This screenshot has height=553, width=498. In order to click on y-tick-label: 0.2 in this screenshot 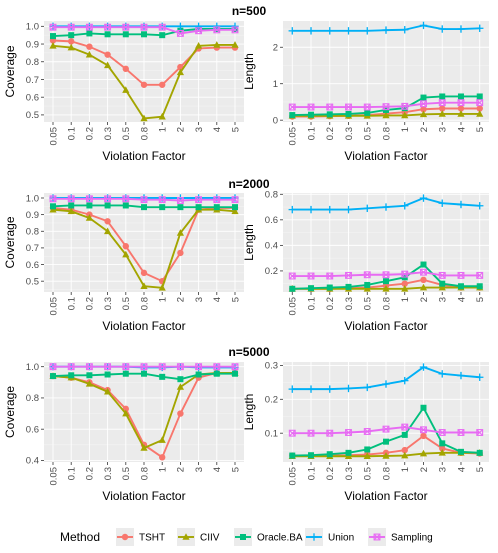, I will do `click(271, 400)`.